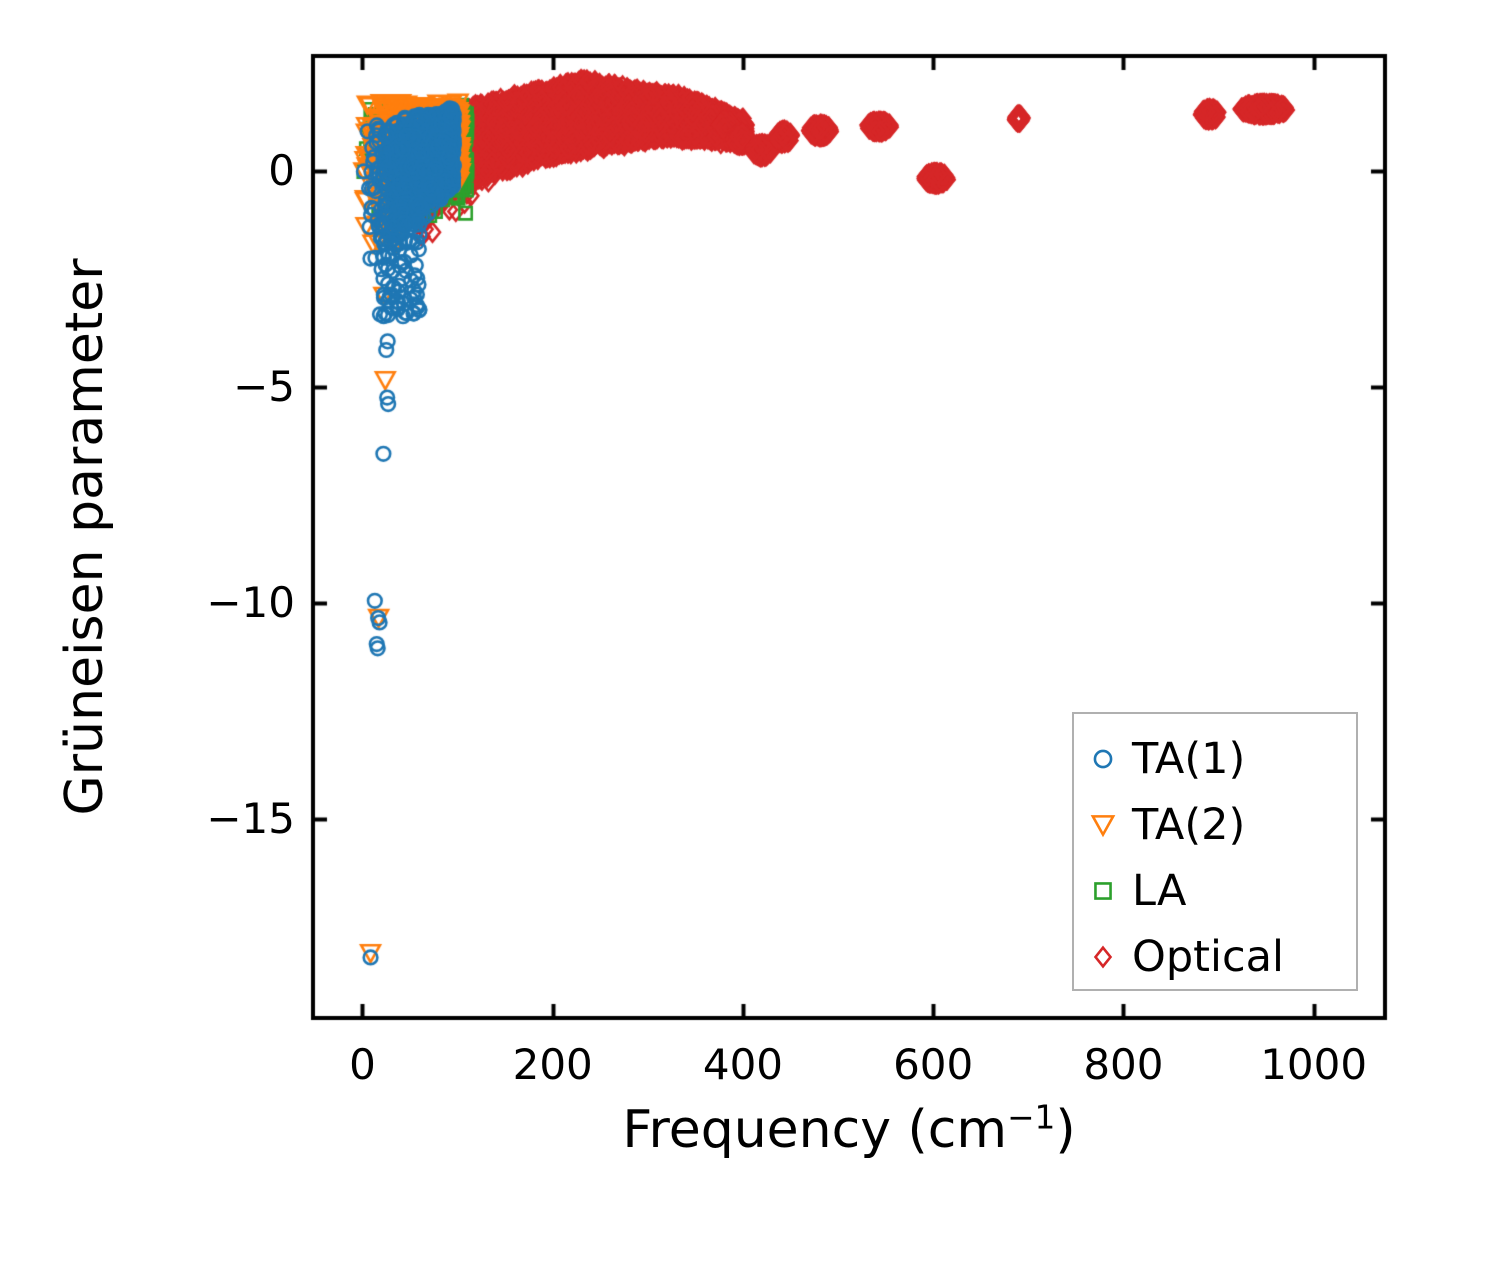 This screenshot has width=1486, height=1264. I want to click on y-tick-label: −15, so click(250, 819).